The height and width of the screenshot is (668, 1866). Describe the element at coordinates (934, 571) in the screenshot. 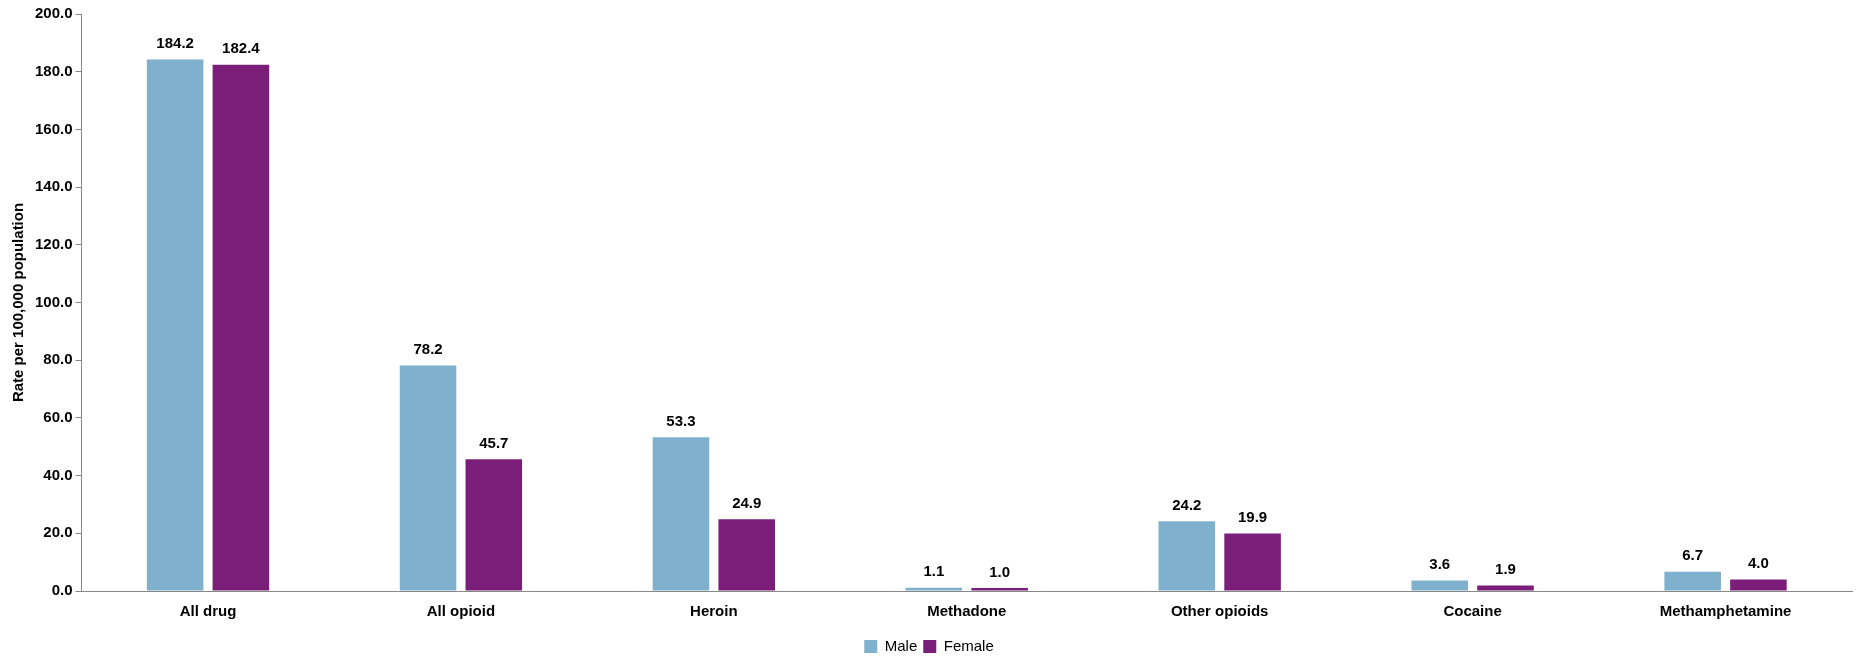

I see `data-label: 1.1` at that location.